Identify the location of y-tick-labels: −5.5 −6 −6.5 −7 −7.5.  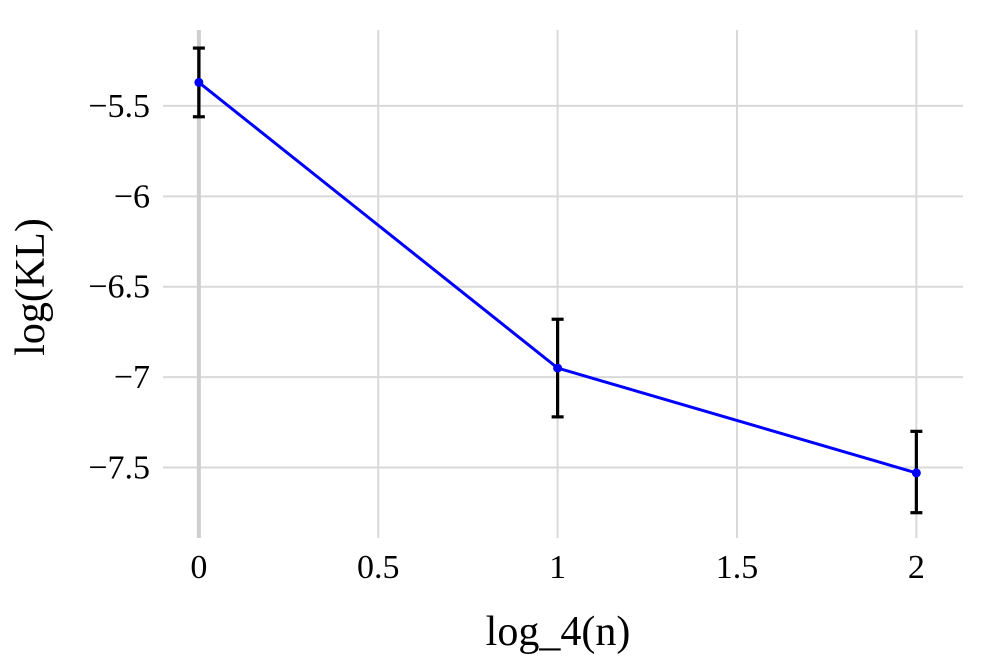
(119, 287).